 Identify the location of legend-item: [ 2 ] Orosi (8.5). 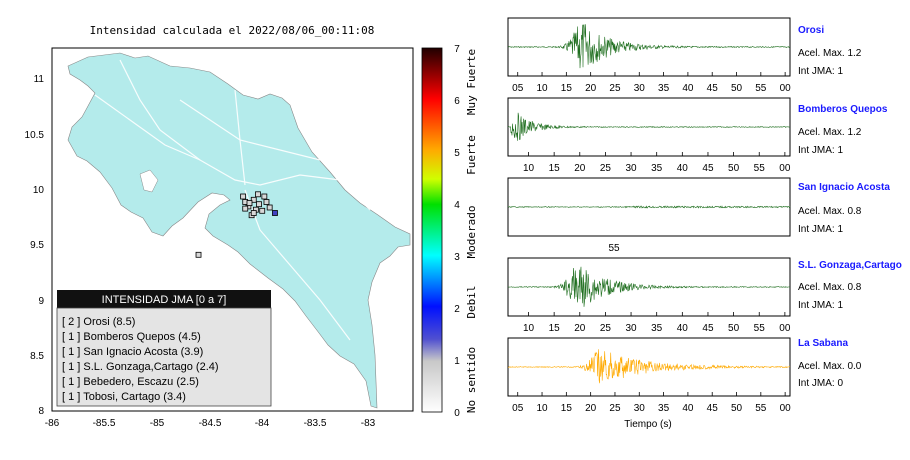
(98, 322).